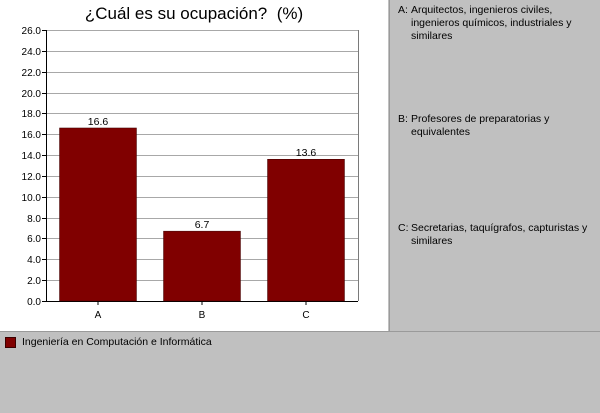 The width and height of the screenshot is (600, 413). What do you see at coordinates (32, 198) in the screenshot?
I see `y-tick-label: 10.0` at bounding box center [32, 198].